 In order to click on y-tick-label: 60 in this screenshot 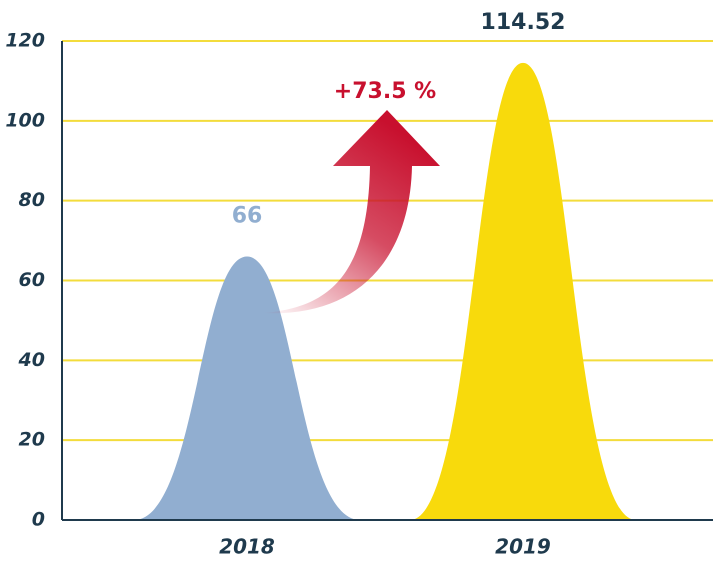, I will do `click(32, 280)`.